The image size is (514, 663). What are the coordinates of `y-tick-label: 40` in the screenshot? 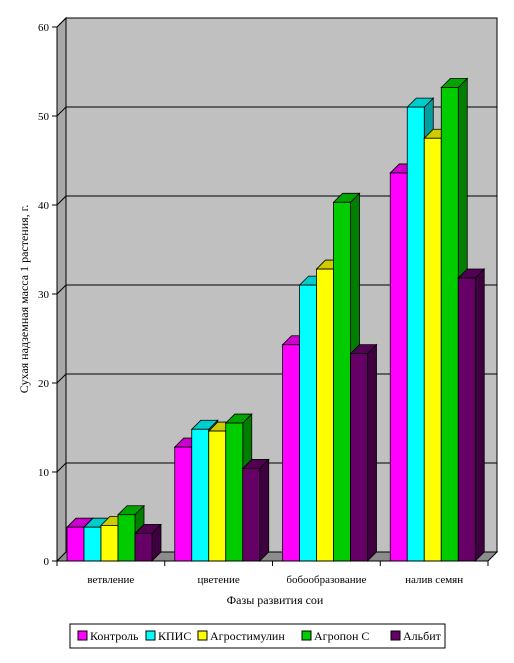 It's located at (44, 206).